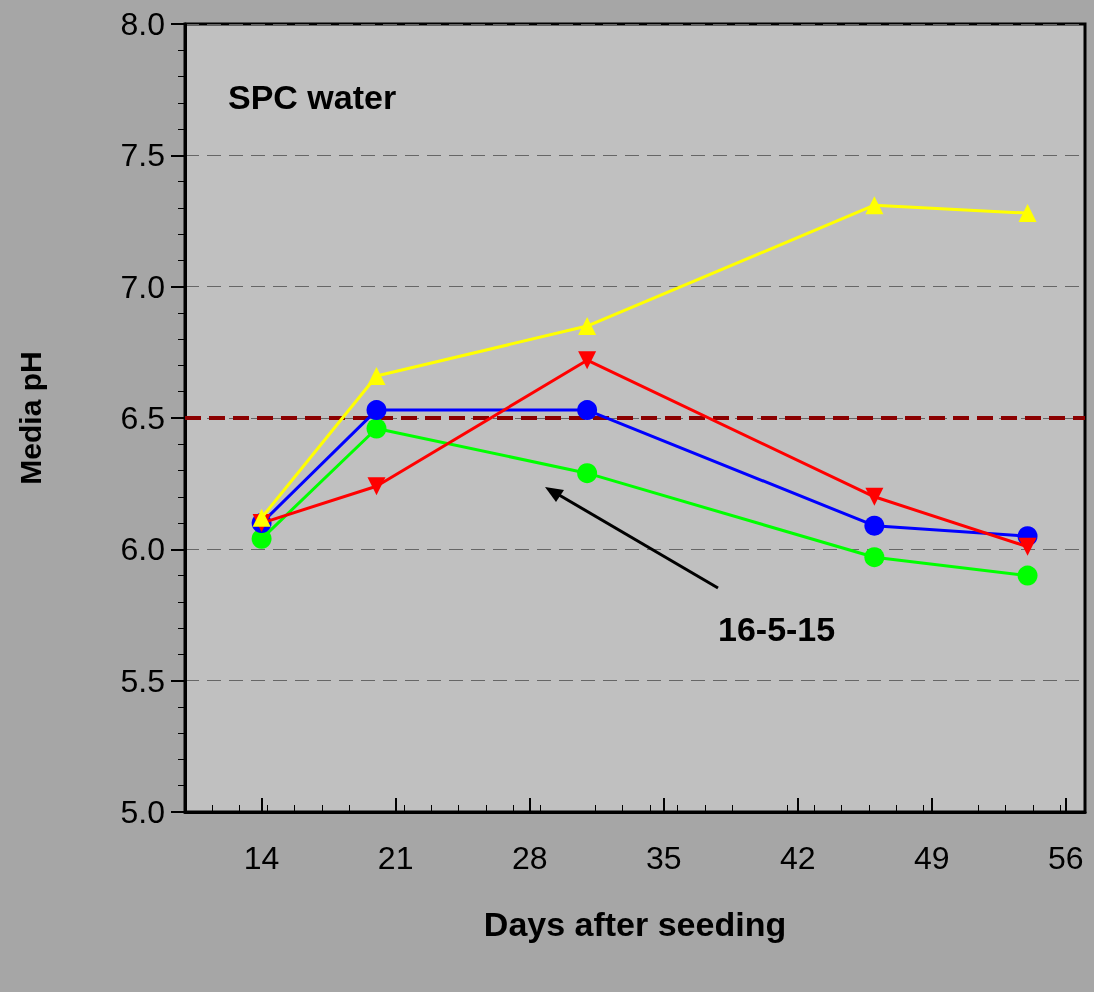  I want to click on y-tick-label: 7.0, so click(142, 286).